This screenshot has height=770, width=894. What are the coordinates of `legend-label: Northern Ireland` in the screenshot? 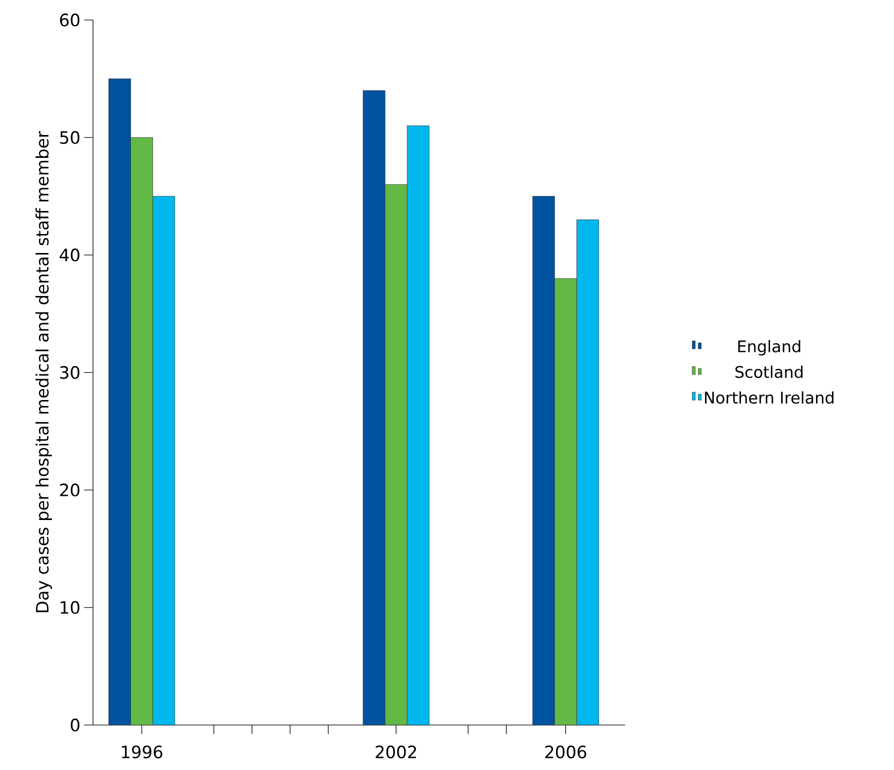 It's located at (769, 397).